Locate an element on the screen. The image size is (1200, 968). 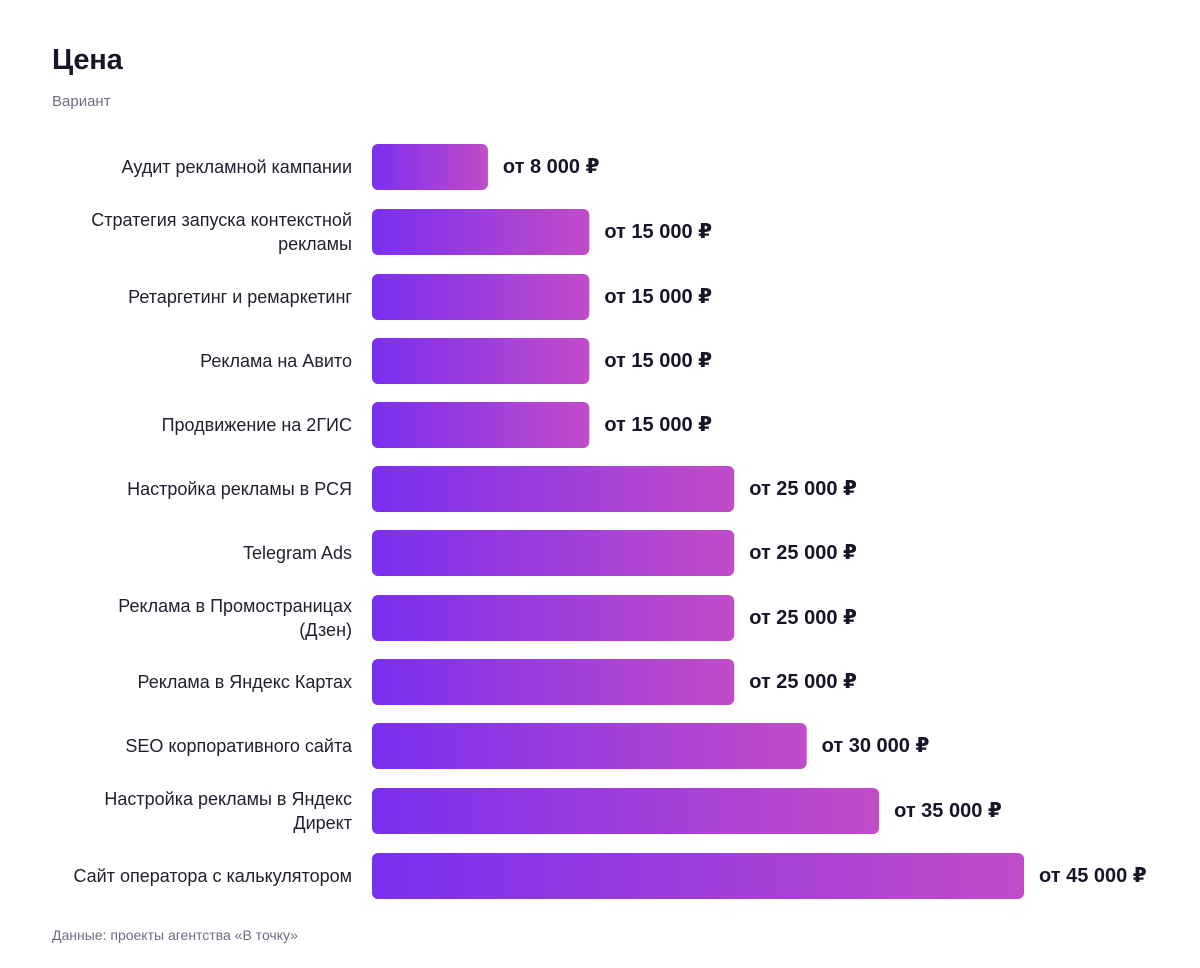
category-label: Аудит рекламной кампании is located at coordinates (237, 167).